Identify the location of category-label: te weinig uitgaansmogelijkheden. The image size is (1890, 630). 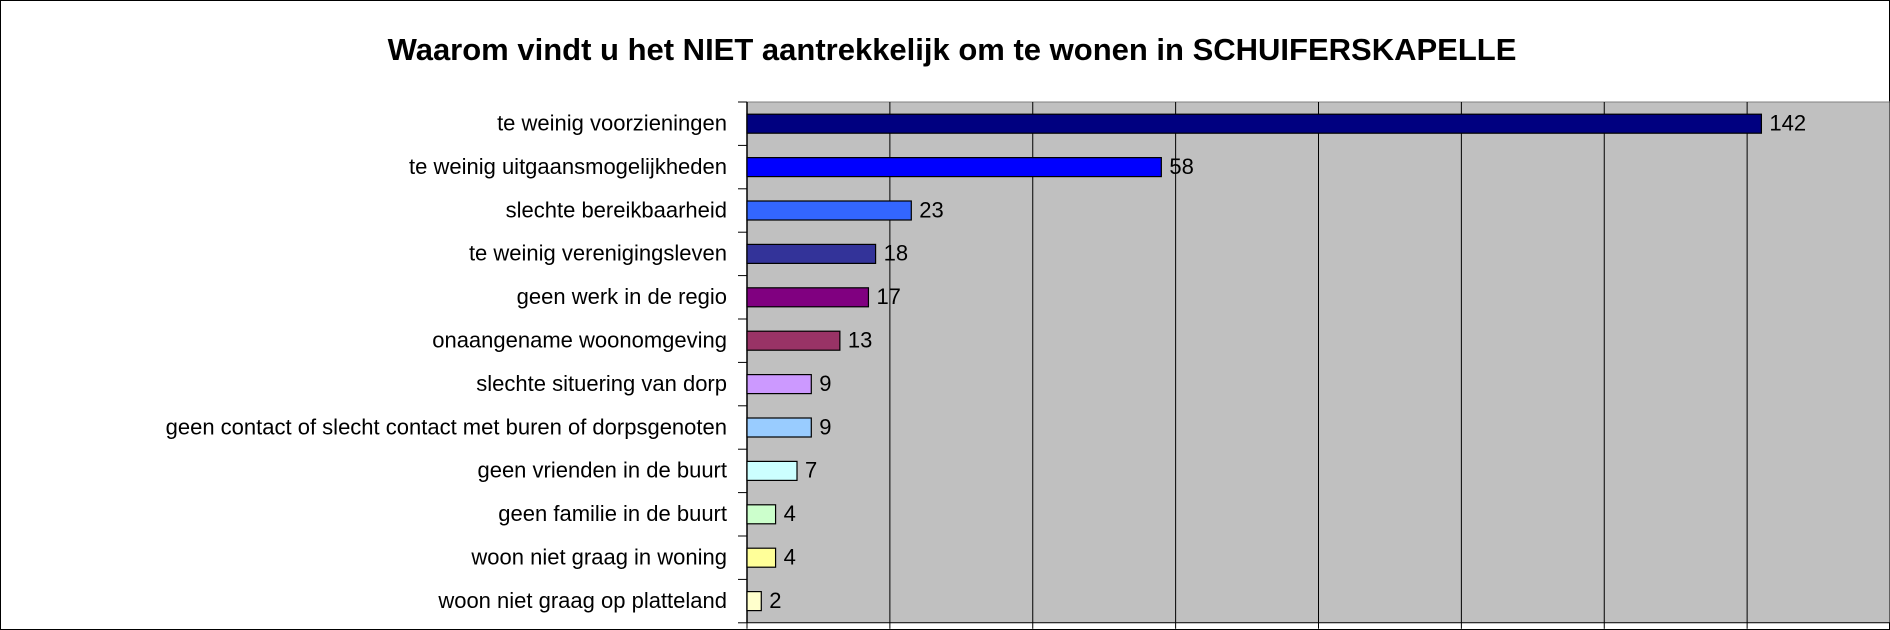
(568, 166).